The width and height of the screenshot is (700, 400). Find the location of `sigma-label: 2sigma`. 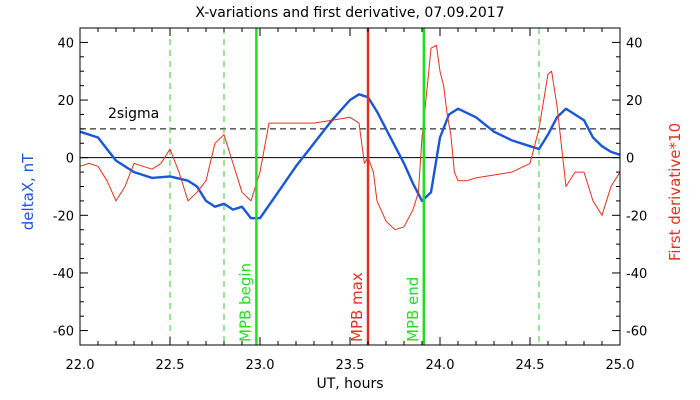

sigma-label: 2sigma is located at coordinates (133, 114).